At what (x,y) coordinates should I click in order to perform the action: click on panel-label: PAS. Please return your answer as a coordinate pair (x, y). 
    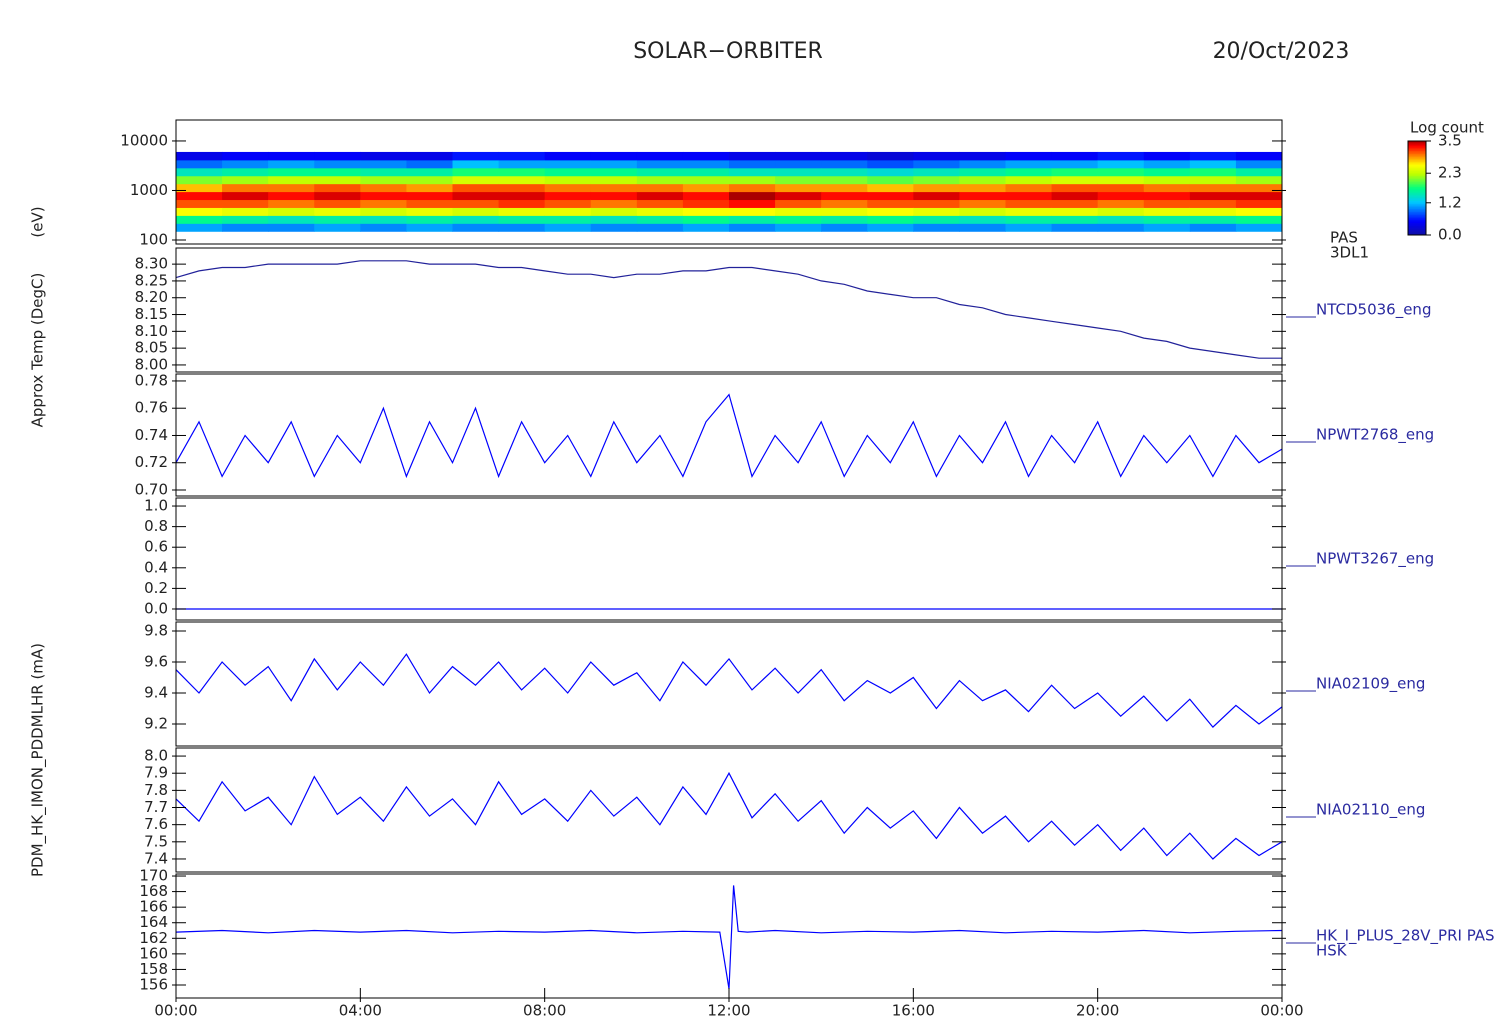
    Looking at the image, I should click on (1344, 238).